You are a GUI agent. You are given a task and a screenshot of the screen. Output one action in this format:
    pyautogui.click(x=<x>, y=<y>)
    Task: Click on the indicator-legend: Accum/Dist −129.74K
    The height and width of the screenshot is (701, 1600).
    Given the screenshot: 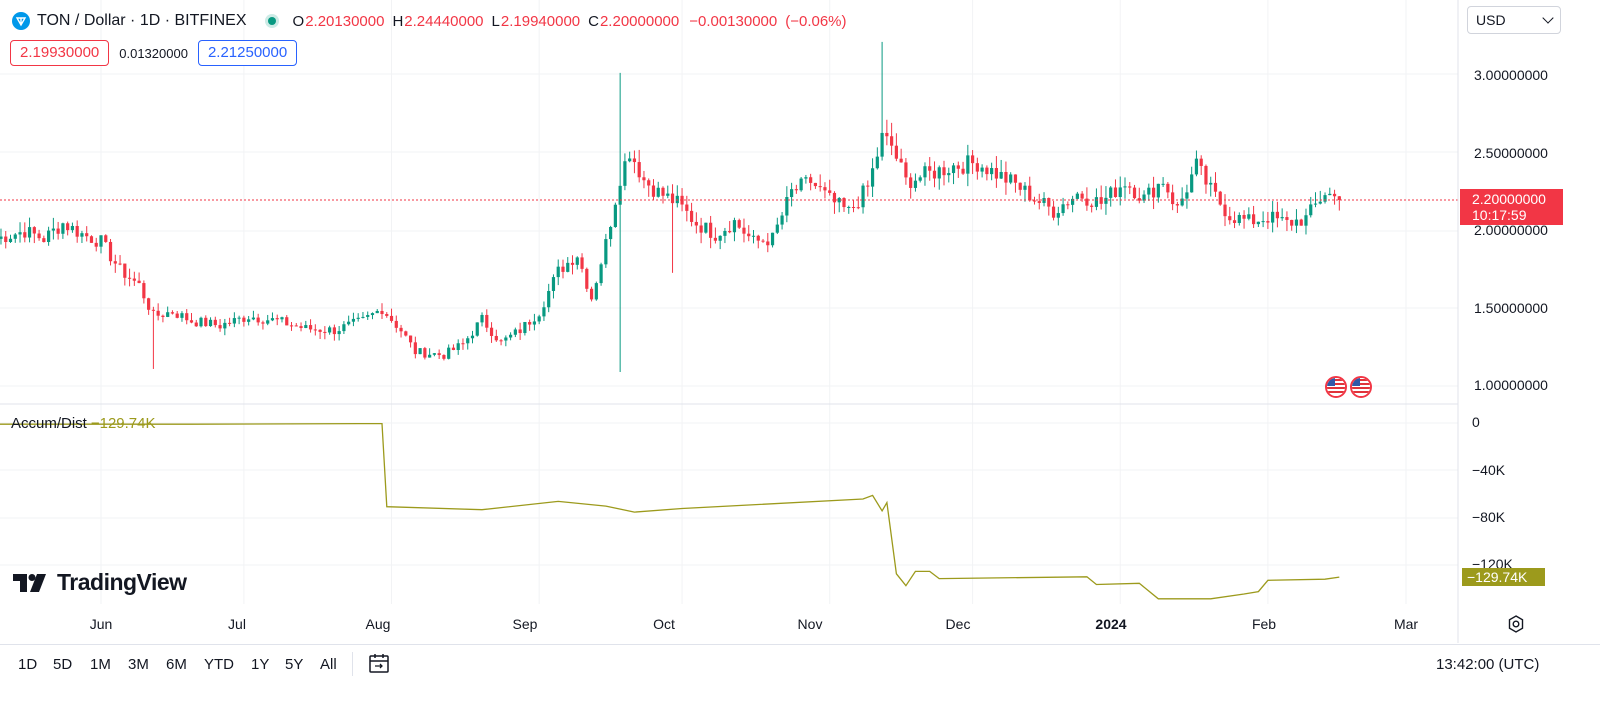 What is the action you would take?
    pyautogui.click(x=83, y=423)
    